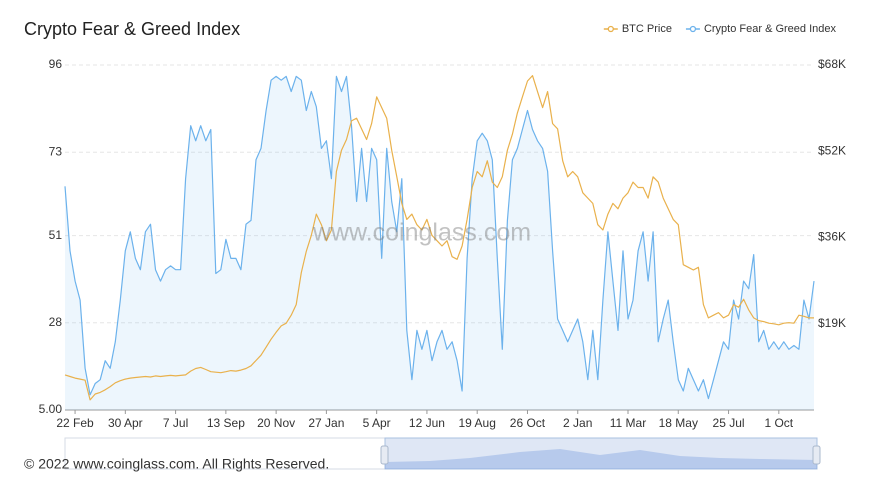 This screenshot has width=875, height=483. Describe the element at coordinates (528, 423) in the screenshot. I see `x-tick-label: 26 Oct` at that location.